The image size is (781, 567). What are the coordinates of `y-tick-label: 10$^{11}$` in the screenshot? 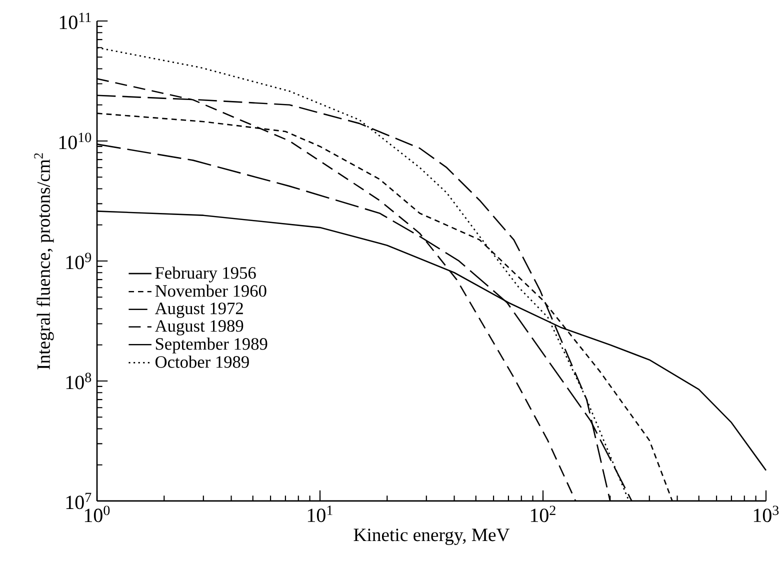 It's located at (75, 21).